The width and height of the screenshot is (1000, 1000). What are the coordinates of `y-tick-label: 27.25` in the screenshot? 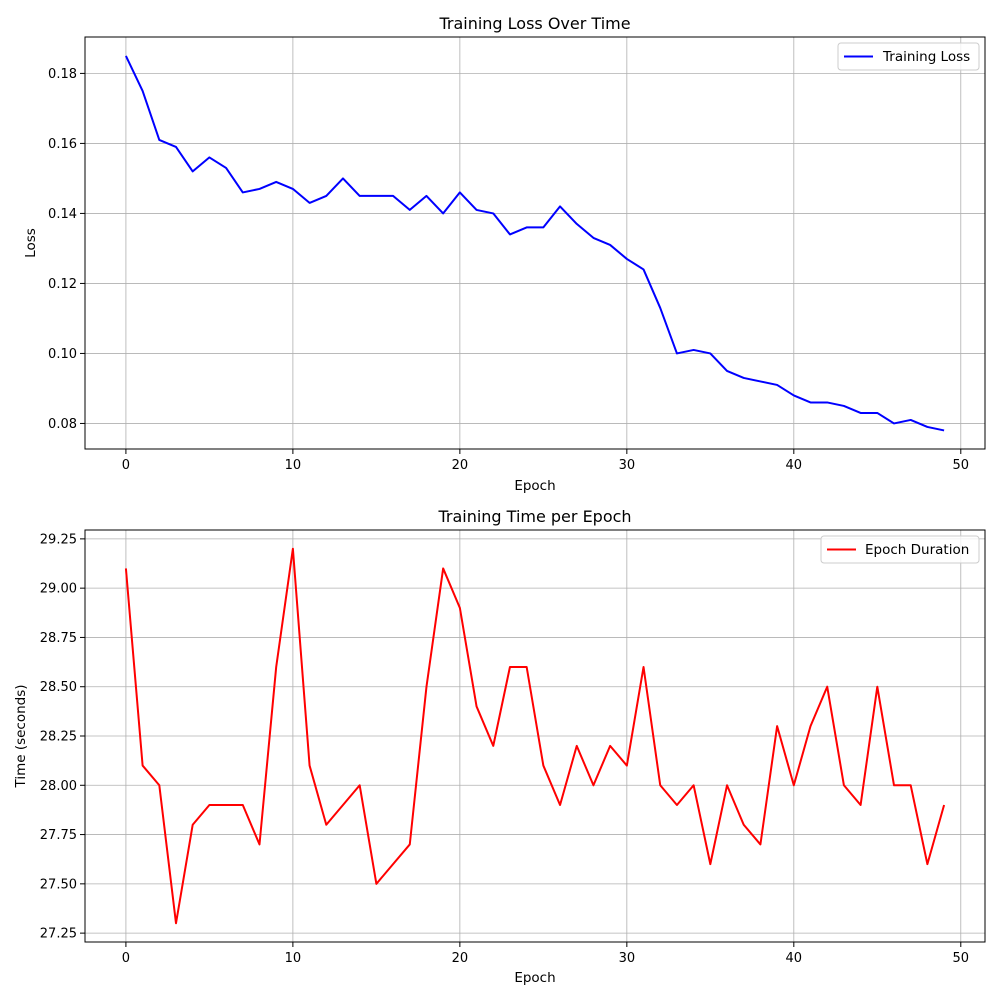 It's located at (58, 934).